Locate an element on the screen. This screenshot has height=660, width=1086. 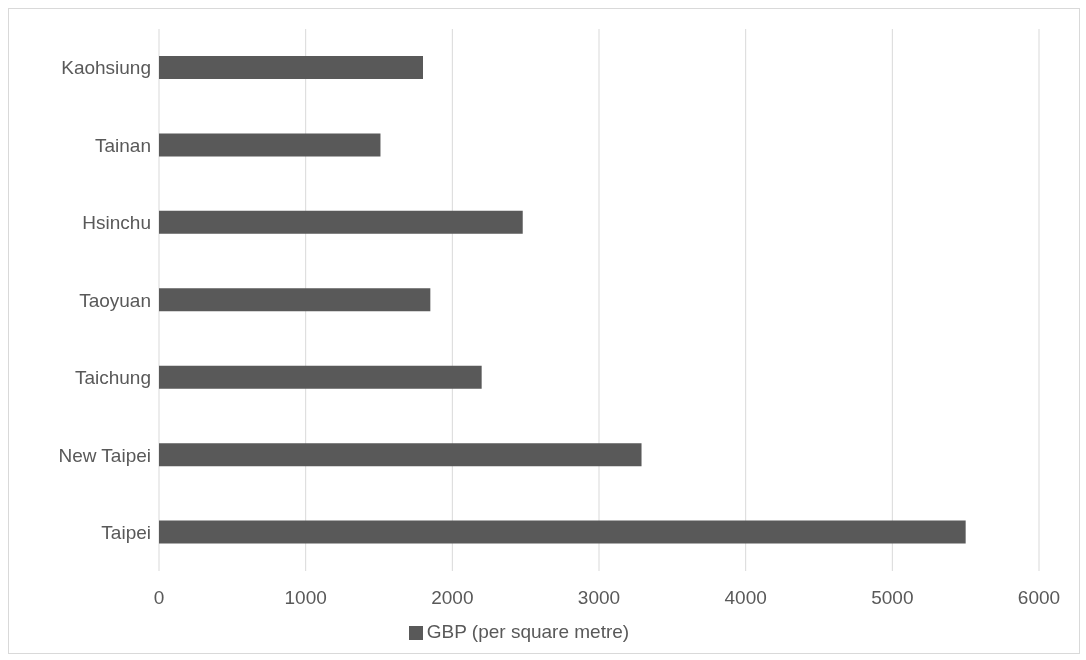
x-tick-label: 2000 is located at coordinates (452, 598).